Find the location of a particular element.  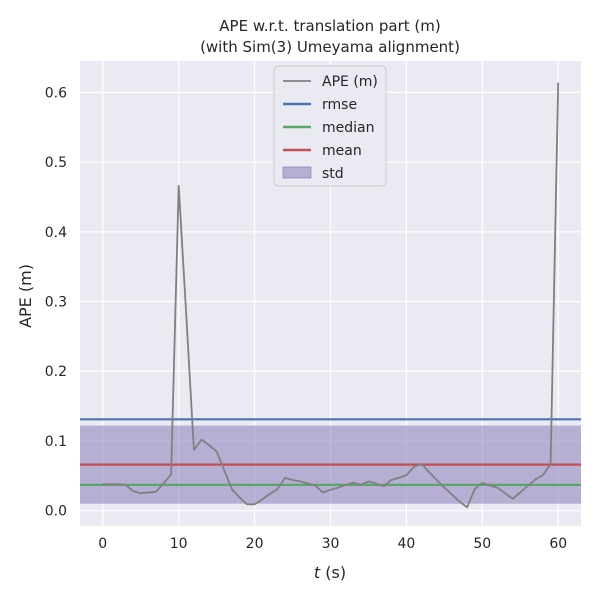

legend-label: APE (m) is located at coordinates (350, 82).